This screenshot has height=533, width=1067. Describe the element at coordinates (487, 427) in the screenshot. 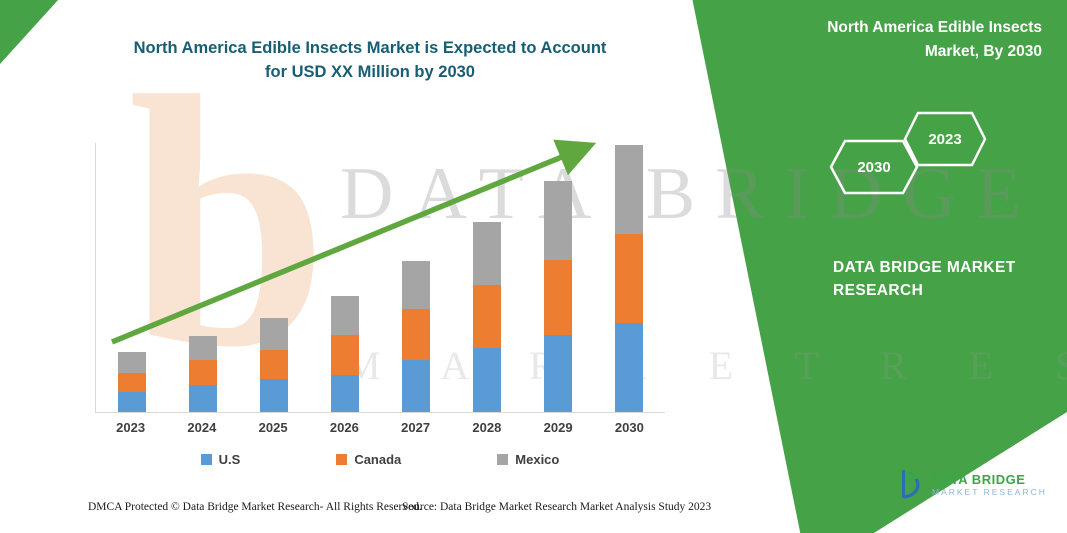

I see `x-axis-label-2028: 2028` at that location.